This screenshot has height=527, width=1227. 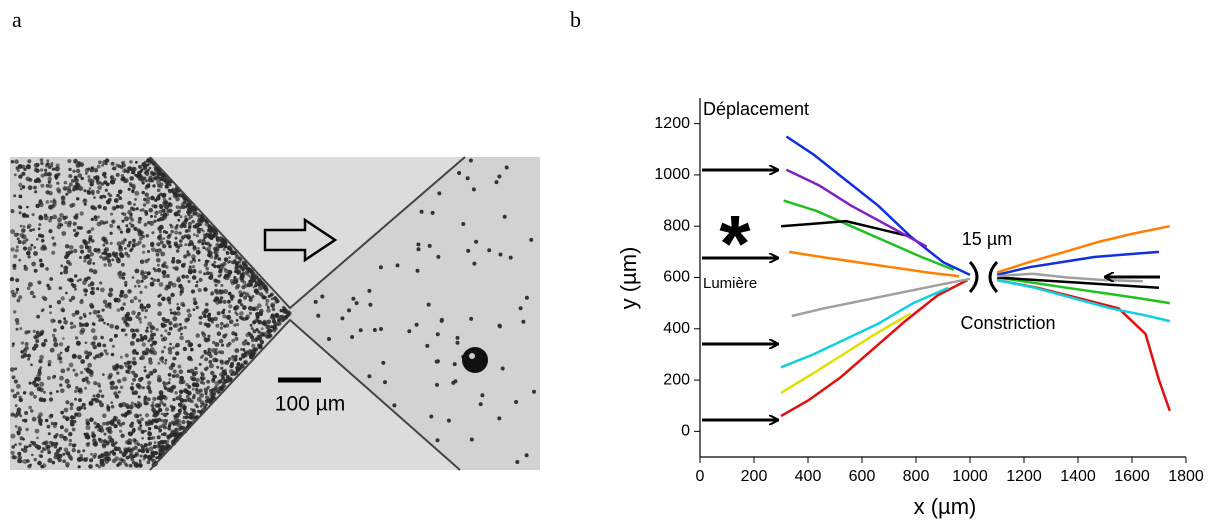 What do you see at coordinates (1132, 476) in the screenshot?
I see `x-tick-label: 1600` at bounding box center [1132, 476].